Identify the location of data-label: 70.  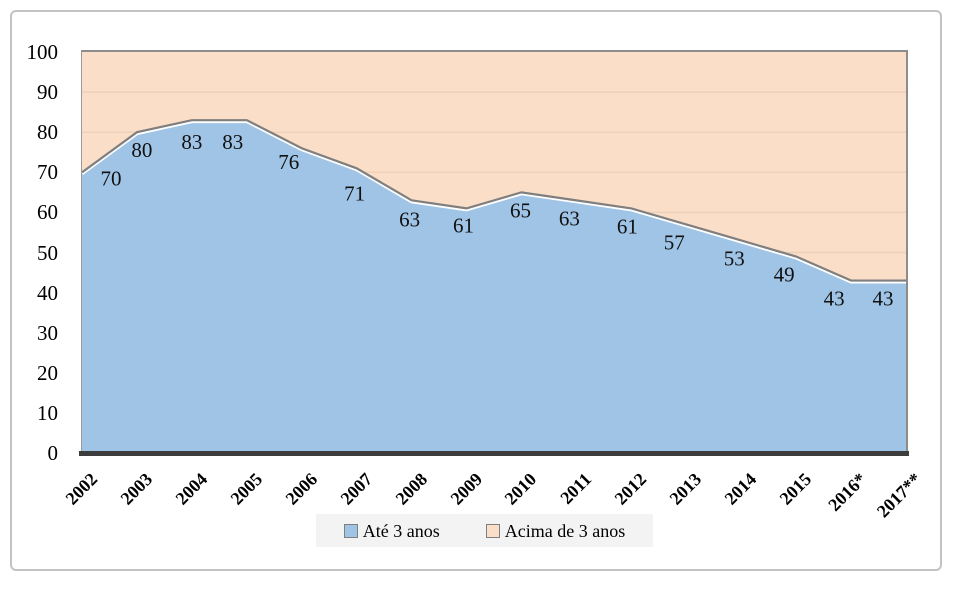
(111, 178).